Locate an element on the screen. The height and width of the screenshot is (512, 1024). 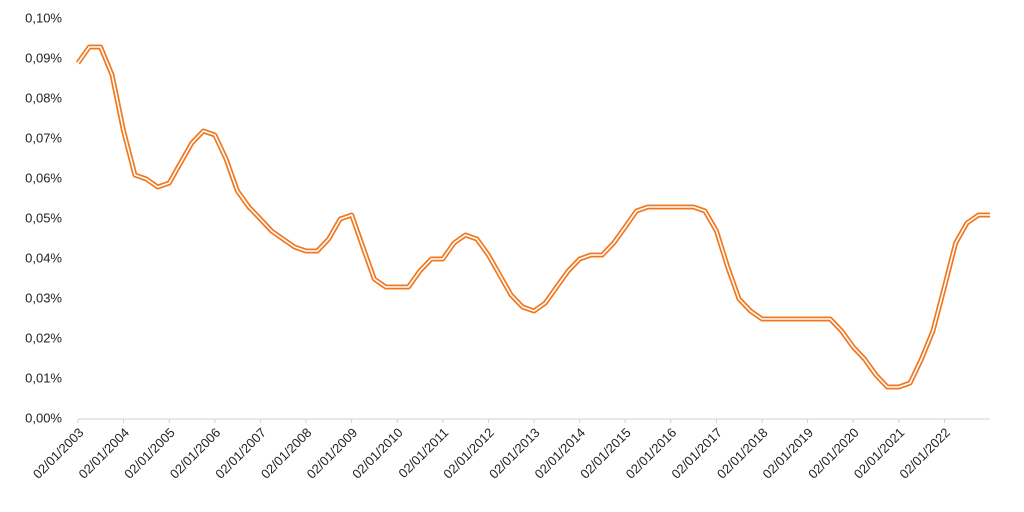
y-tick-label: 0,08% is located at coordinates (43, 97).